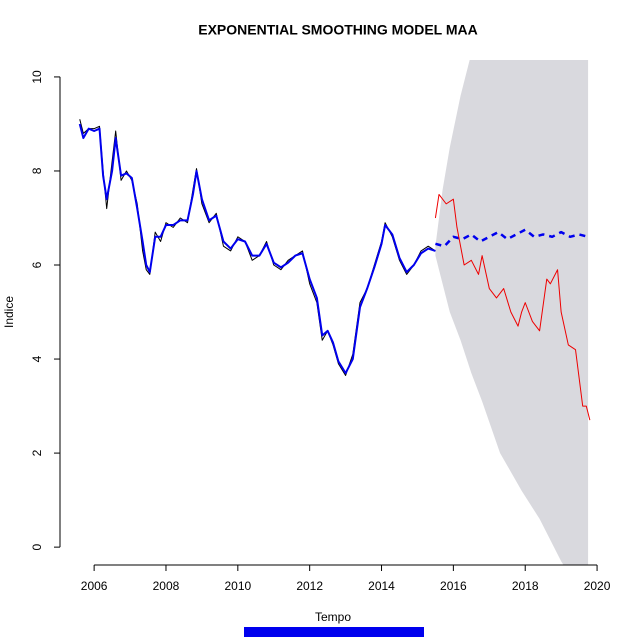 The height and width of the screenshot is (640, 640). What do you see at coordinates (166, 586) in the screenshot?
I see `x-tick-label: 2008` at bounding box center [166, 586].